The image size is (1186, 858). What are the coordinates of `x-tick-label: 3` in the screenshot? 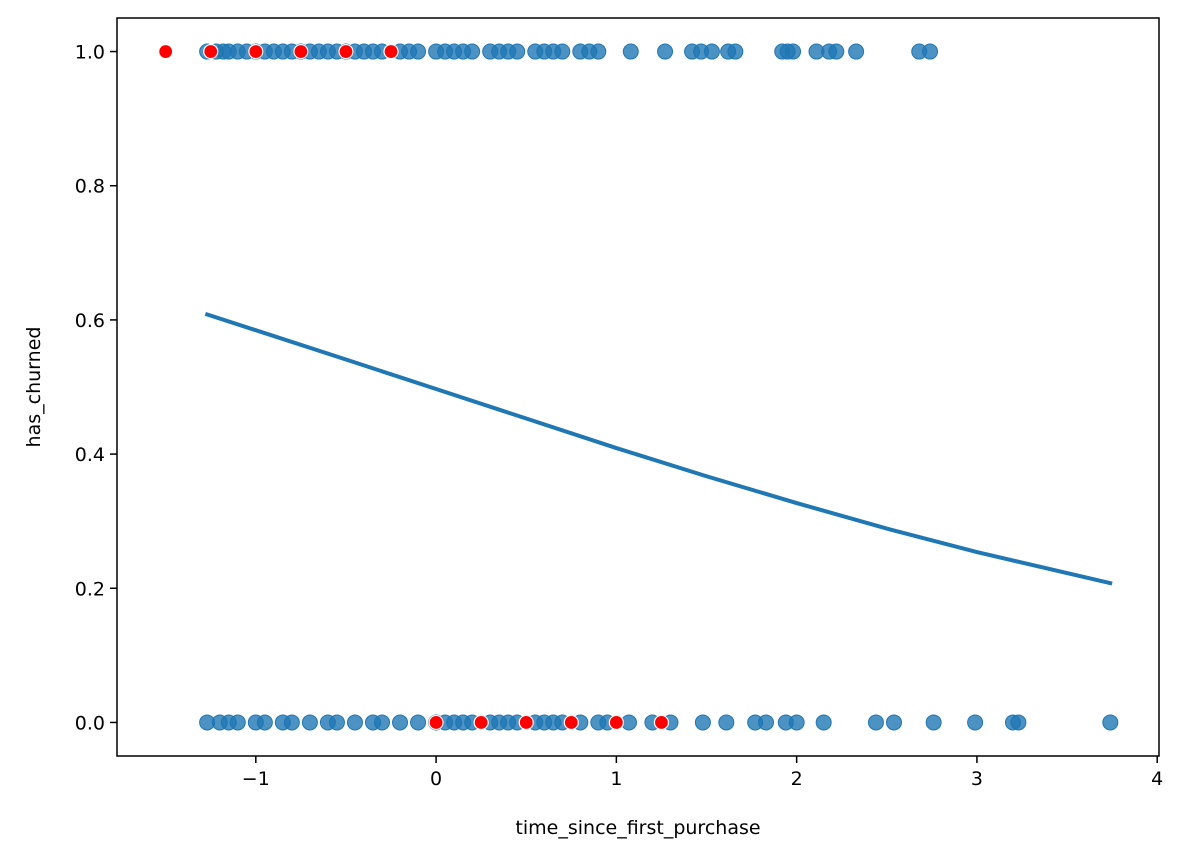 It's located at (977, 779).